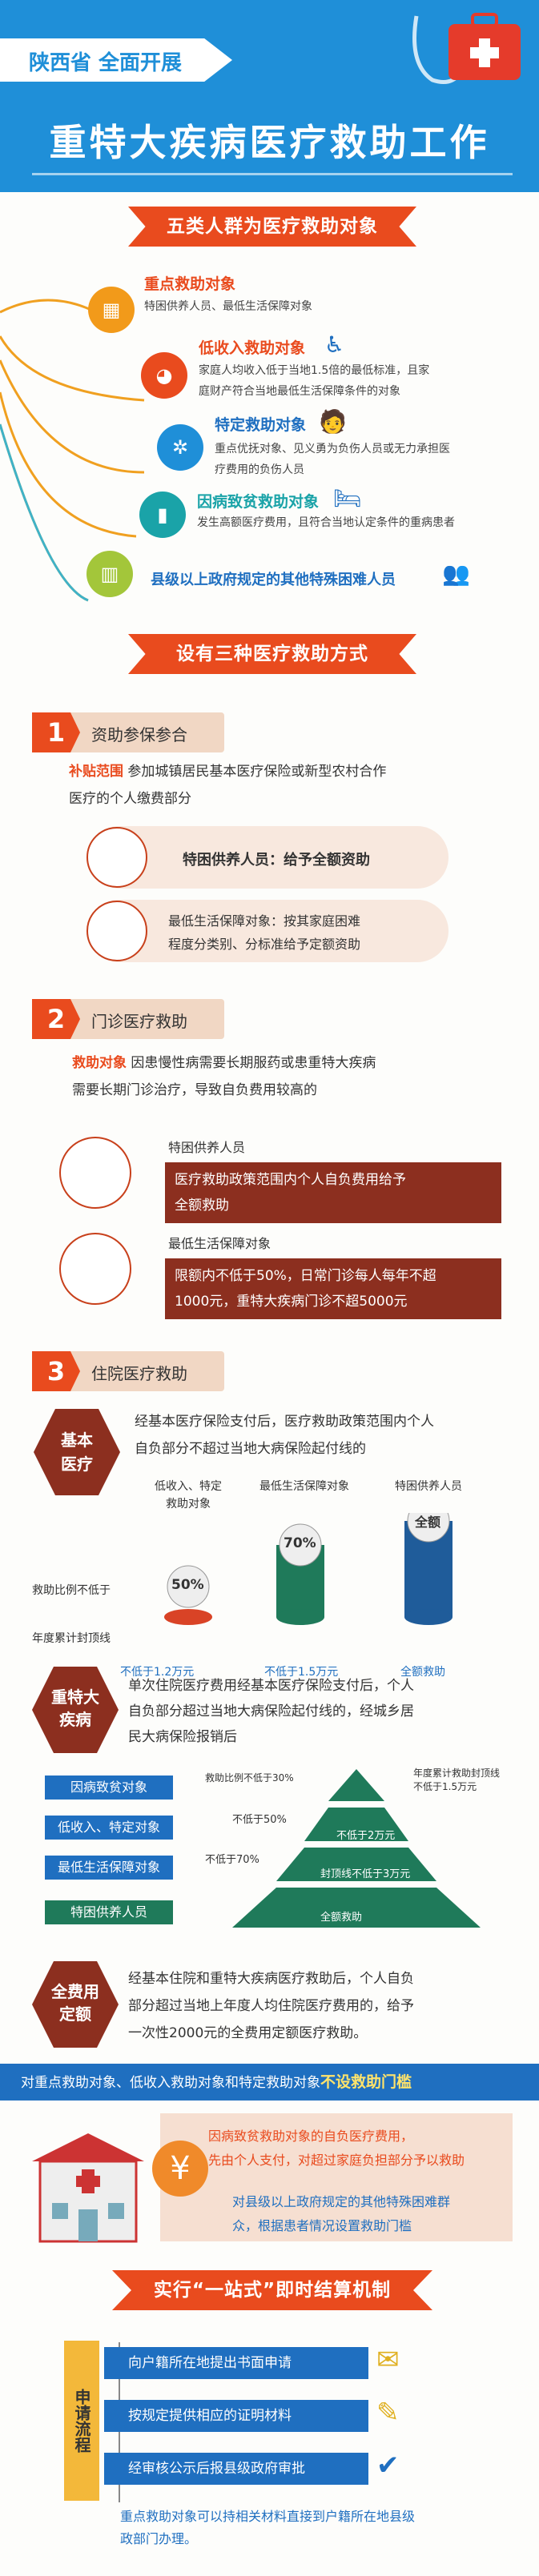  Describe the element at coordinates (272, 227) in the screenshot. I see `section-banner-groups: 五类人群为医疗救助对象` at that location.